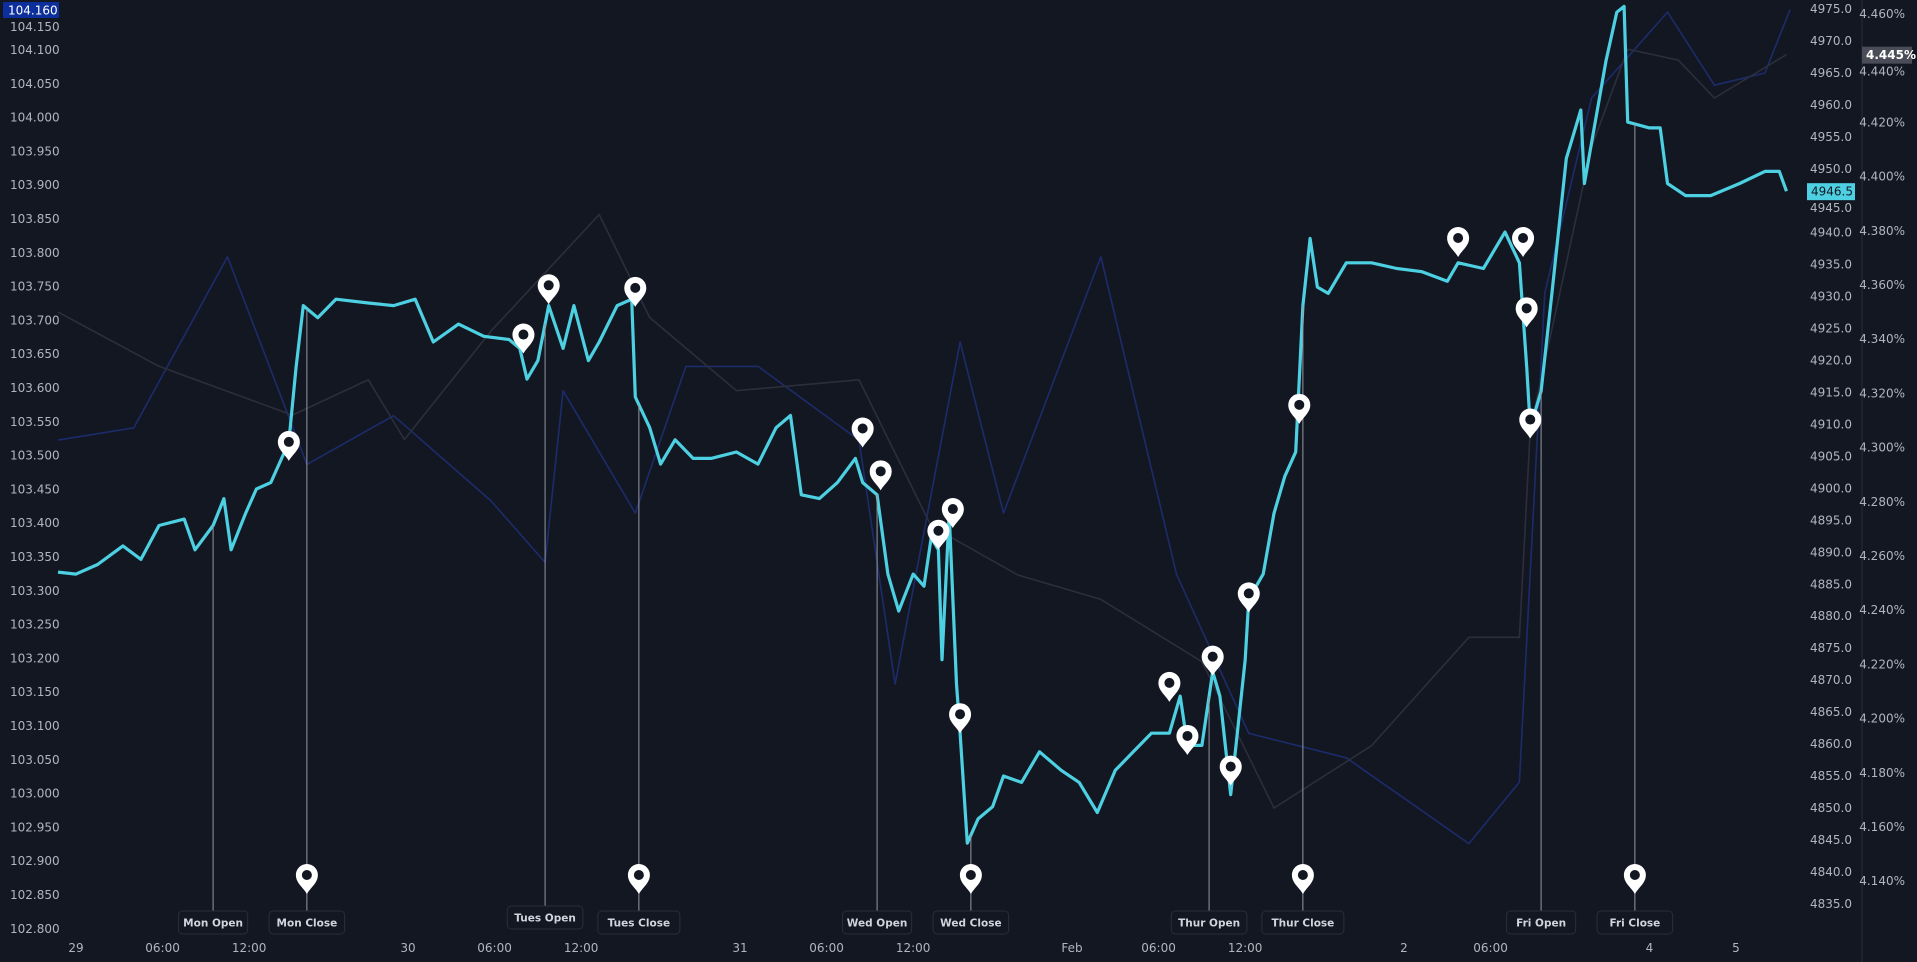 Image resolution: width=1917 pixels, height=962 pixels. Describe the element at coordinates (1882, 285) in the screenshot. I see `percent-axis-tick: 4.360%` at that location.